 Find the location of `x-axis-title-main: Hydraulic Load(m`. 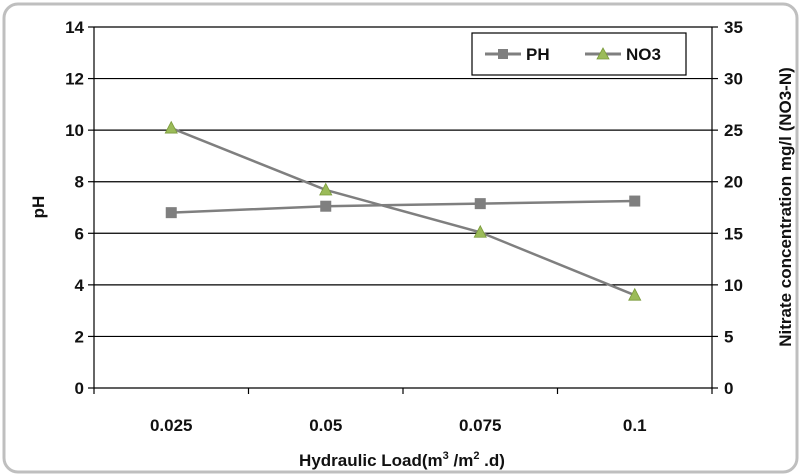

x-axis-title-main: Hydraulic Load(m is located at coordinates (371, 460).